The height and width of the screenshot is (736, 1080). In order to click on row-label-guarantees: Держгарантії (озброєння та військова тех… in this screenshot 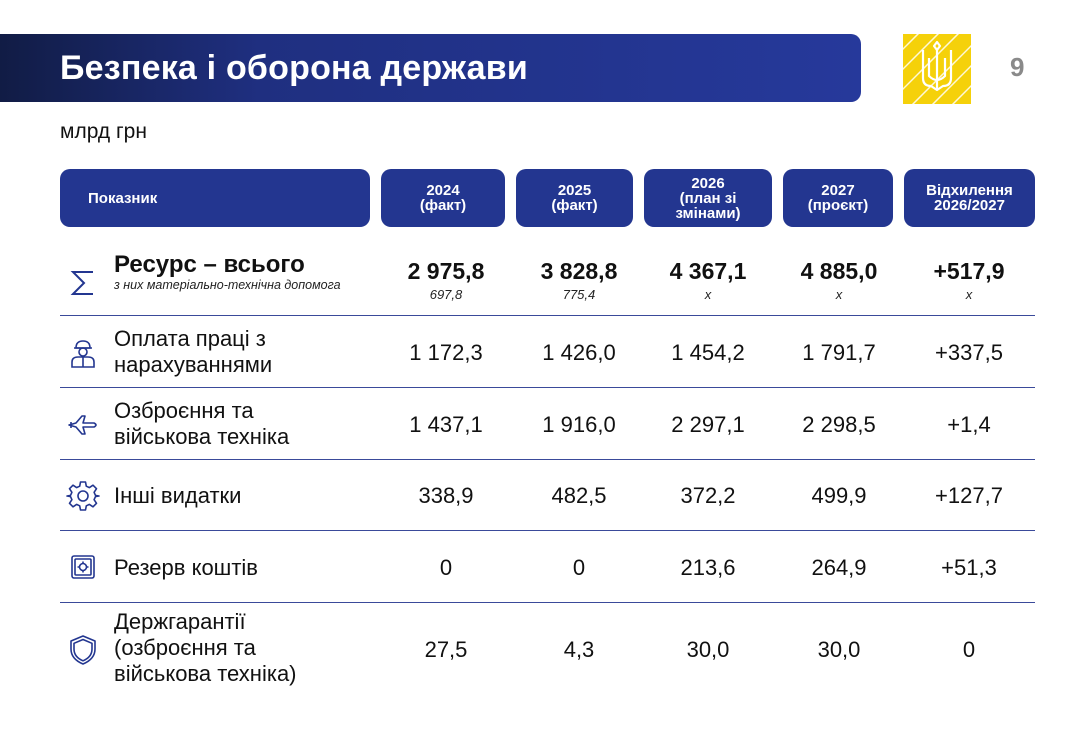, I will do `click(205, 647)`.